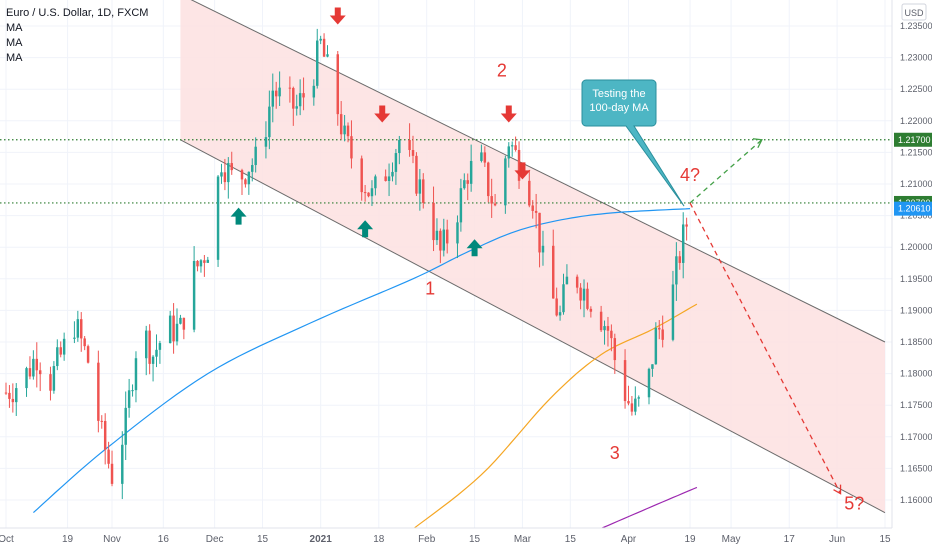  Describe the element at coordinates (14, 28) in the screenshot. I see `ma-label-1: MA` at that location.